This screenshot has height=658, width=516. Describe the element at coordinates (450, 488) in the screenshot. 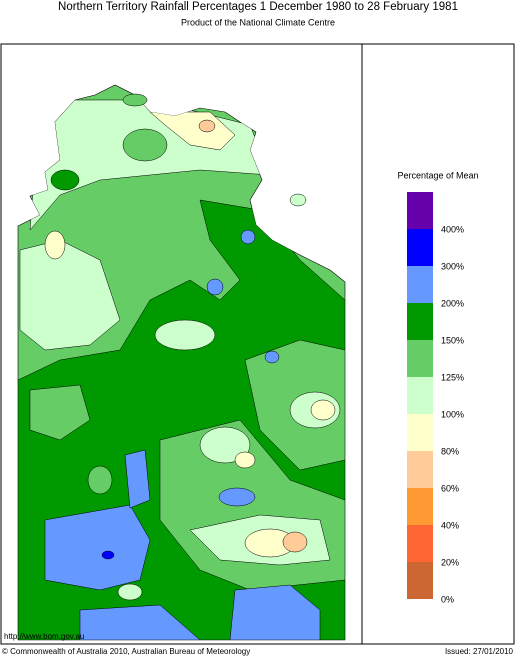

I see `legend-label: 60%` at that location.